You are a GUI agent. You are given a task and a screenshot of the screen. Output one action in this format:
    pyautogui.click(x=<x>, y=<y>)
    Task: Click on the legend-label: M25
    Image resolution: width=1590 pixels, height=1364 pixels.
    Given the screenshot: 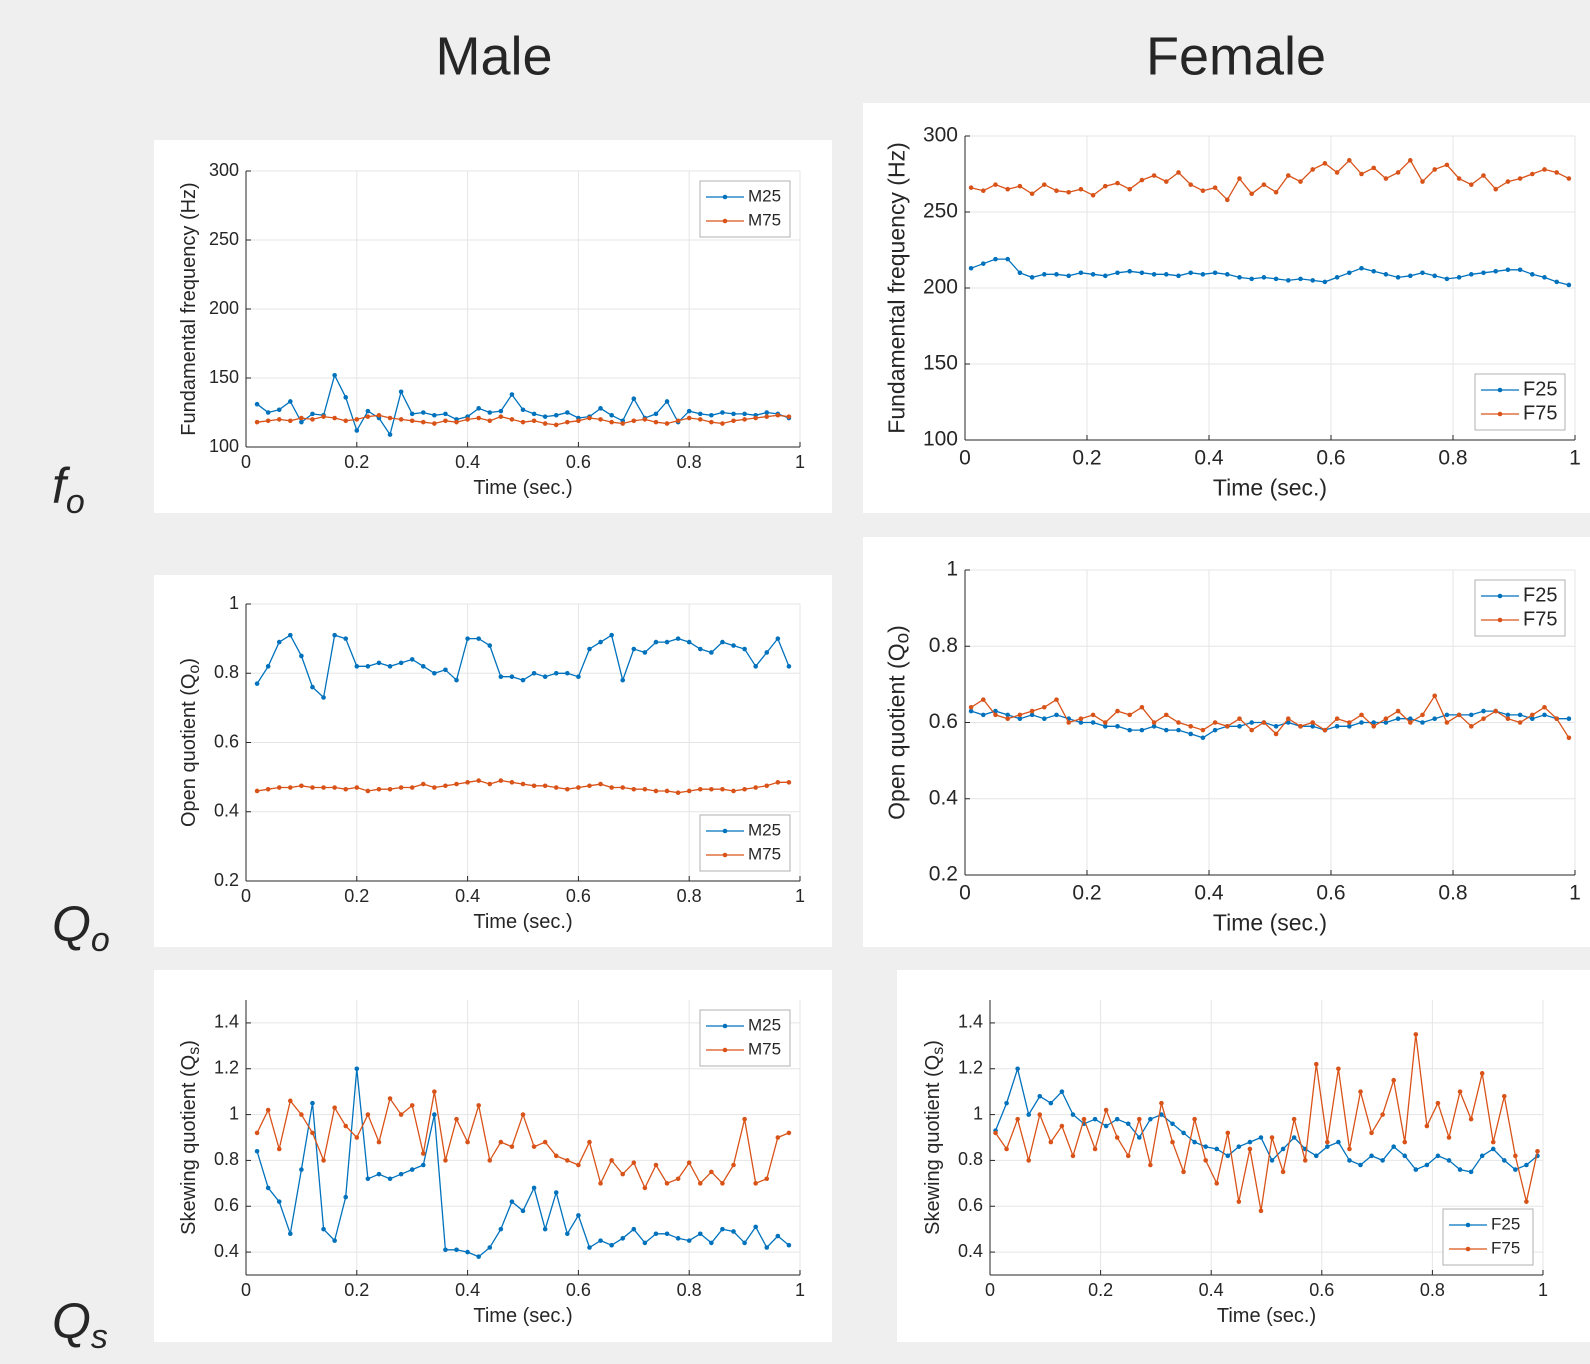 What is the action you would take?
    pyautogui.click(x=764, y=195)
    